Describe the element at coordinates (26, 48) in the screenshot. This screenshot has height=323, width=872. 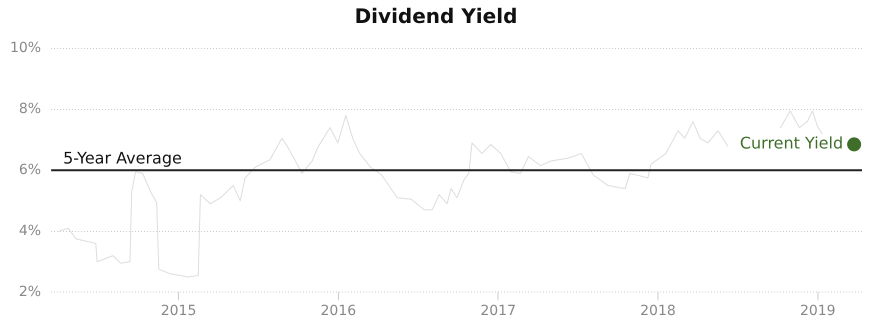
I see `y-tick-label: 10%` at that location.